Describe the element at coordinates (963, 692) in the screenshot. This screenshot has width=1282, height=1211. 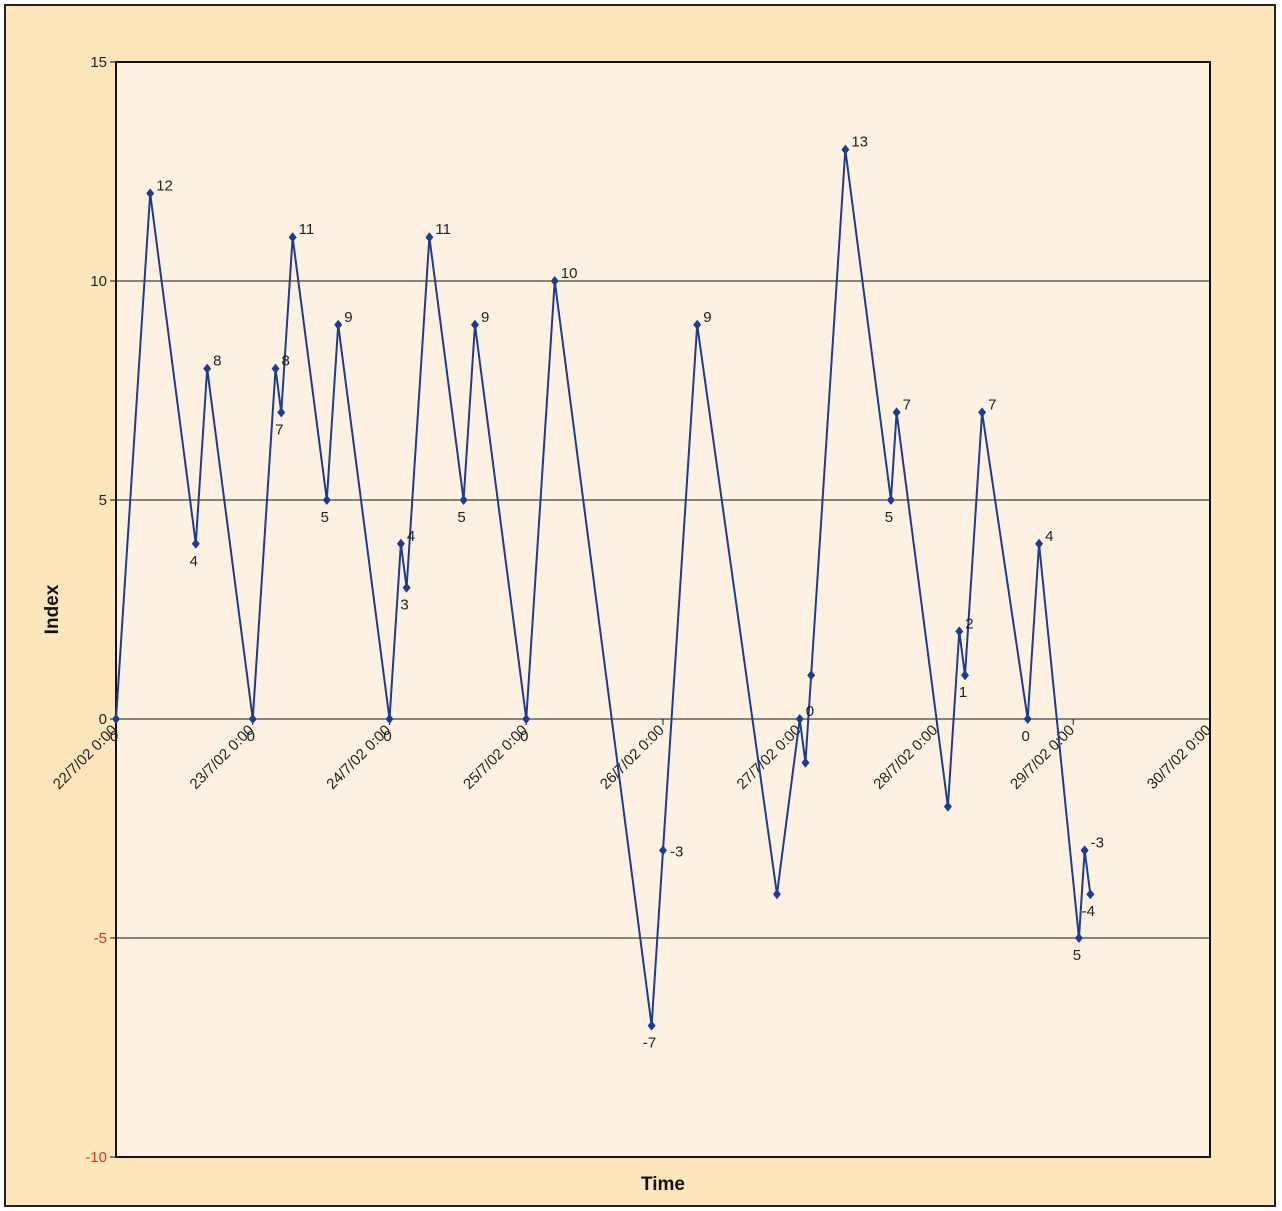
I see `data-label: 1` at that location.